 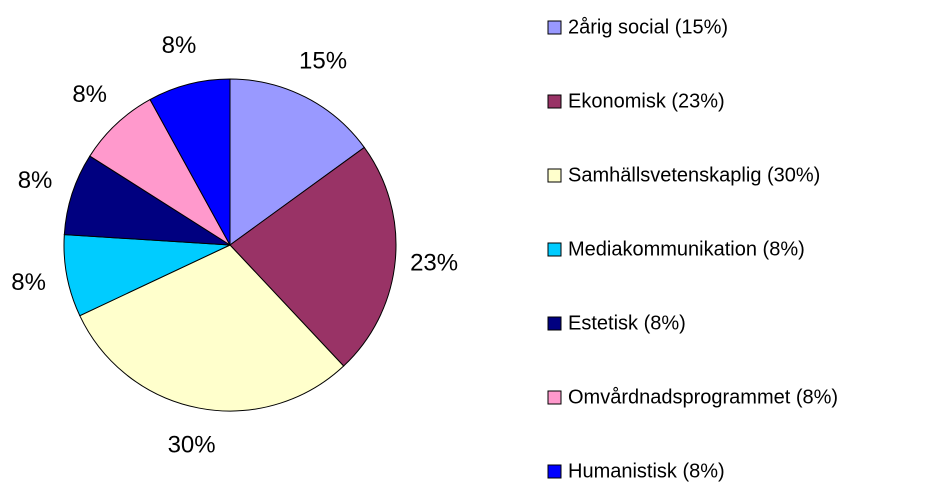 What do you see at coordinates (192, 445) in the screenshot?
I see `data-label: 30%` at bounding box center [192, 445].